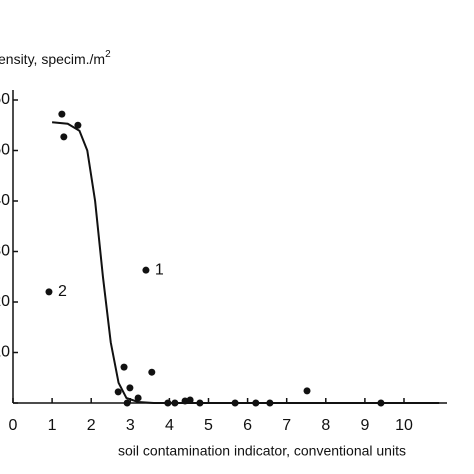  Describe the element at coordinates (5, 99) in the screenshot. I see `y-tick-label: 60` at that location.